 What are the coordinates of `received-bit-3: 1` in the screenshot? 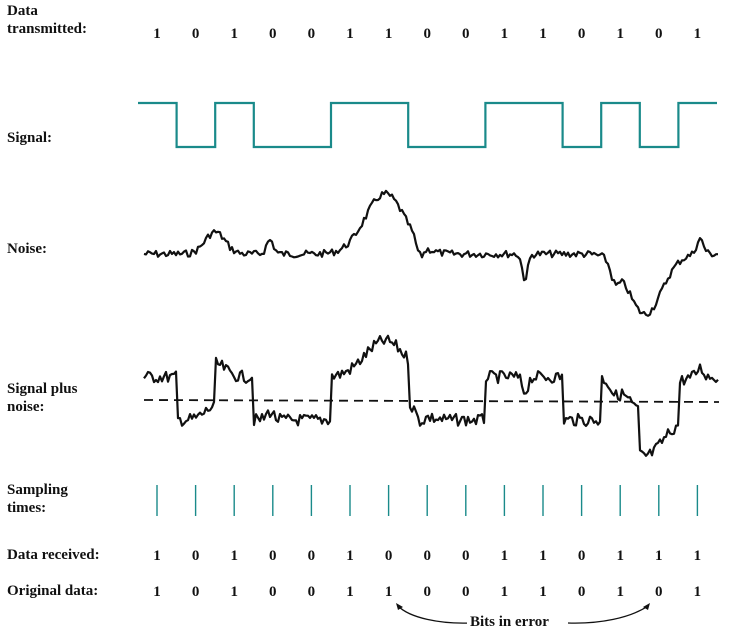 It's located at (234, 556).